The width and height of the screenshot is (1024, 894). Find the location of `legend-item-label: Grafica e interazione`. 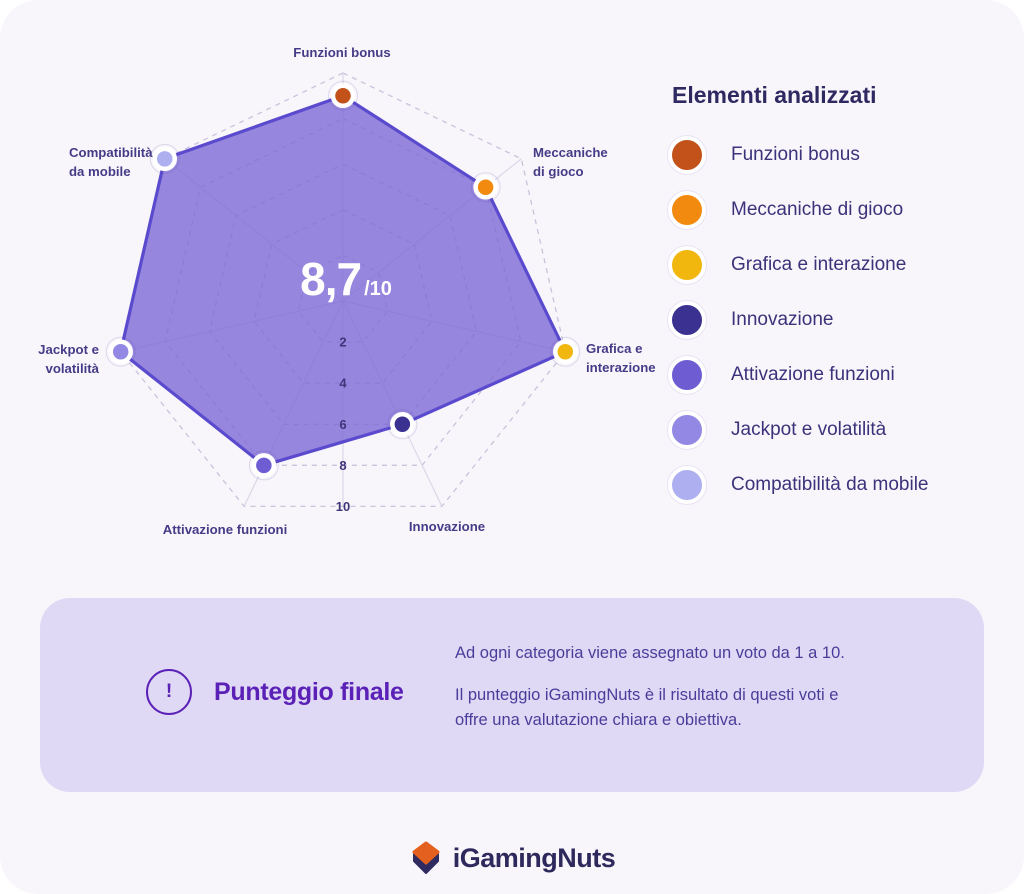

legend-item-label: Grafica e interazione is located at coordinates (819, 264).